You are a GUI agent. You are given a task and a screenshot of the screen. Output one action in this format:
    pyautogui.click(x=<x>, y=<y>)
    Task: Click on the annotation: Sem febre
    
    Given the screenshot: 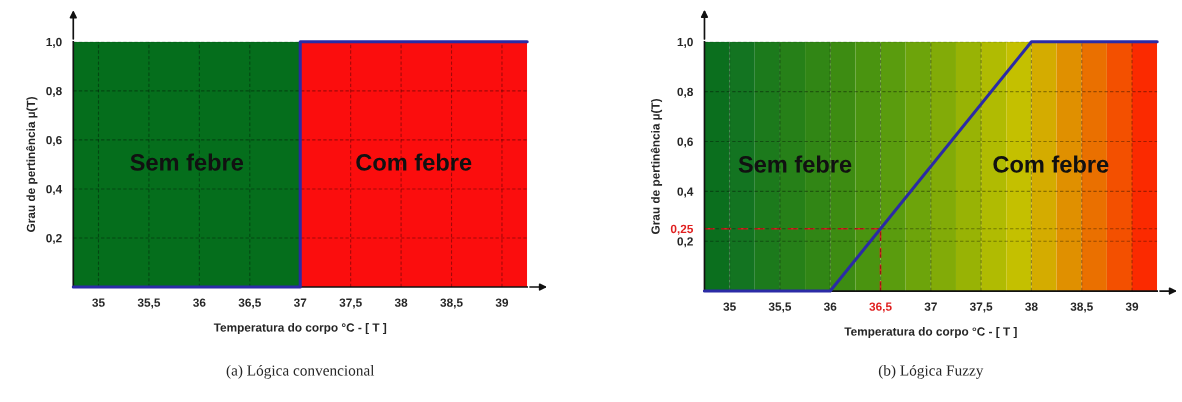 What is the action you would take?
    pyautogui.click(x=795, y=164)
    